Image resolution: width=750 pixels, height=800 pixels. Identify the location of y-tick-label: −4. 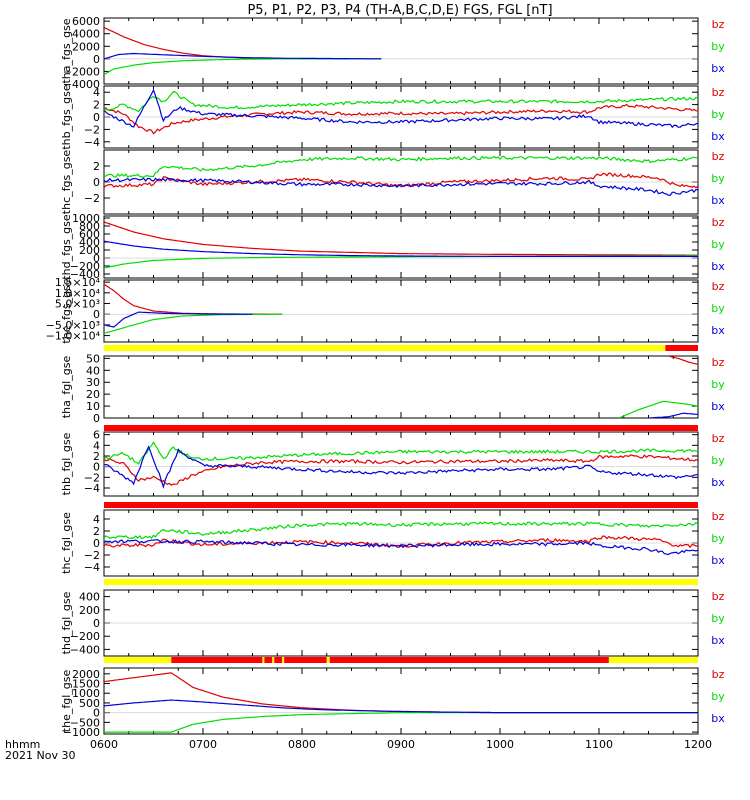
(92, 488).